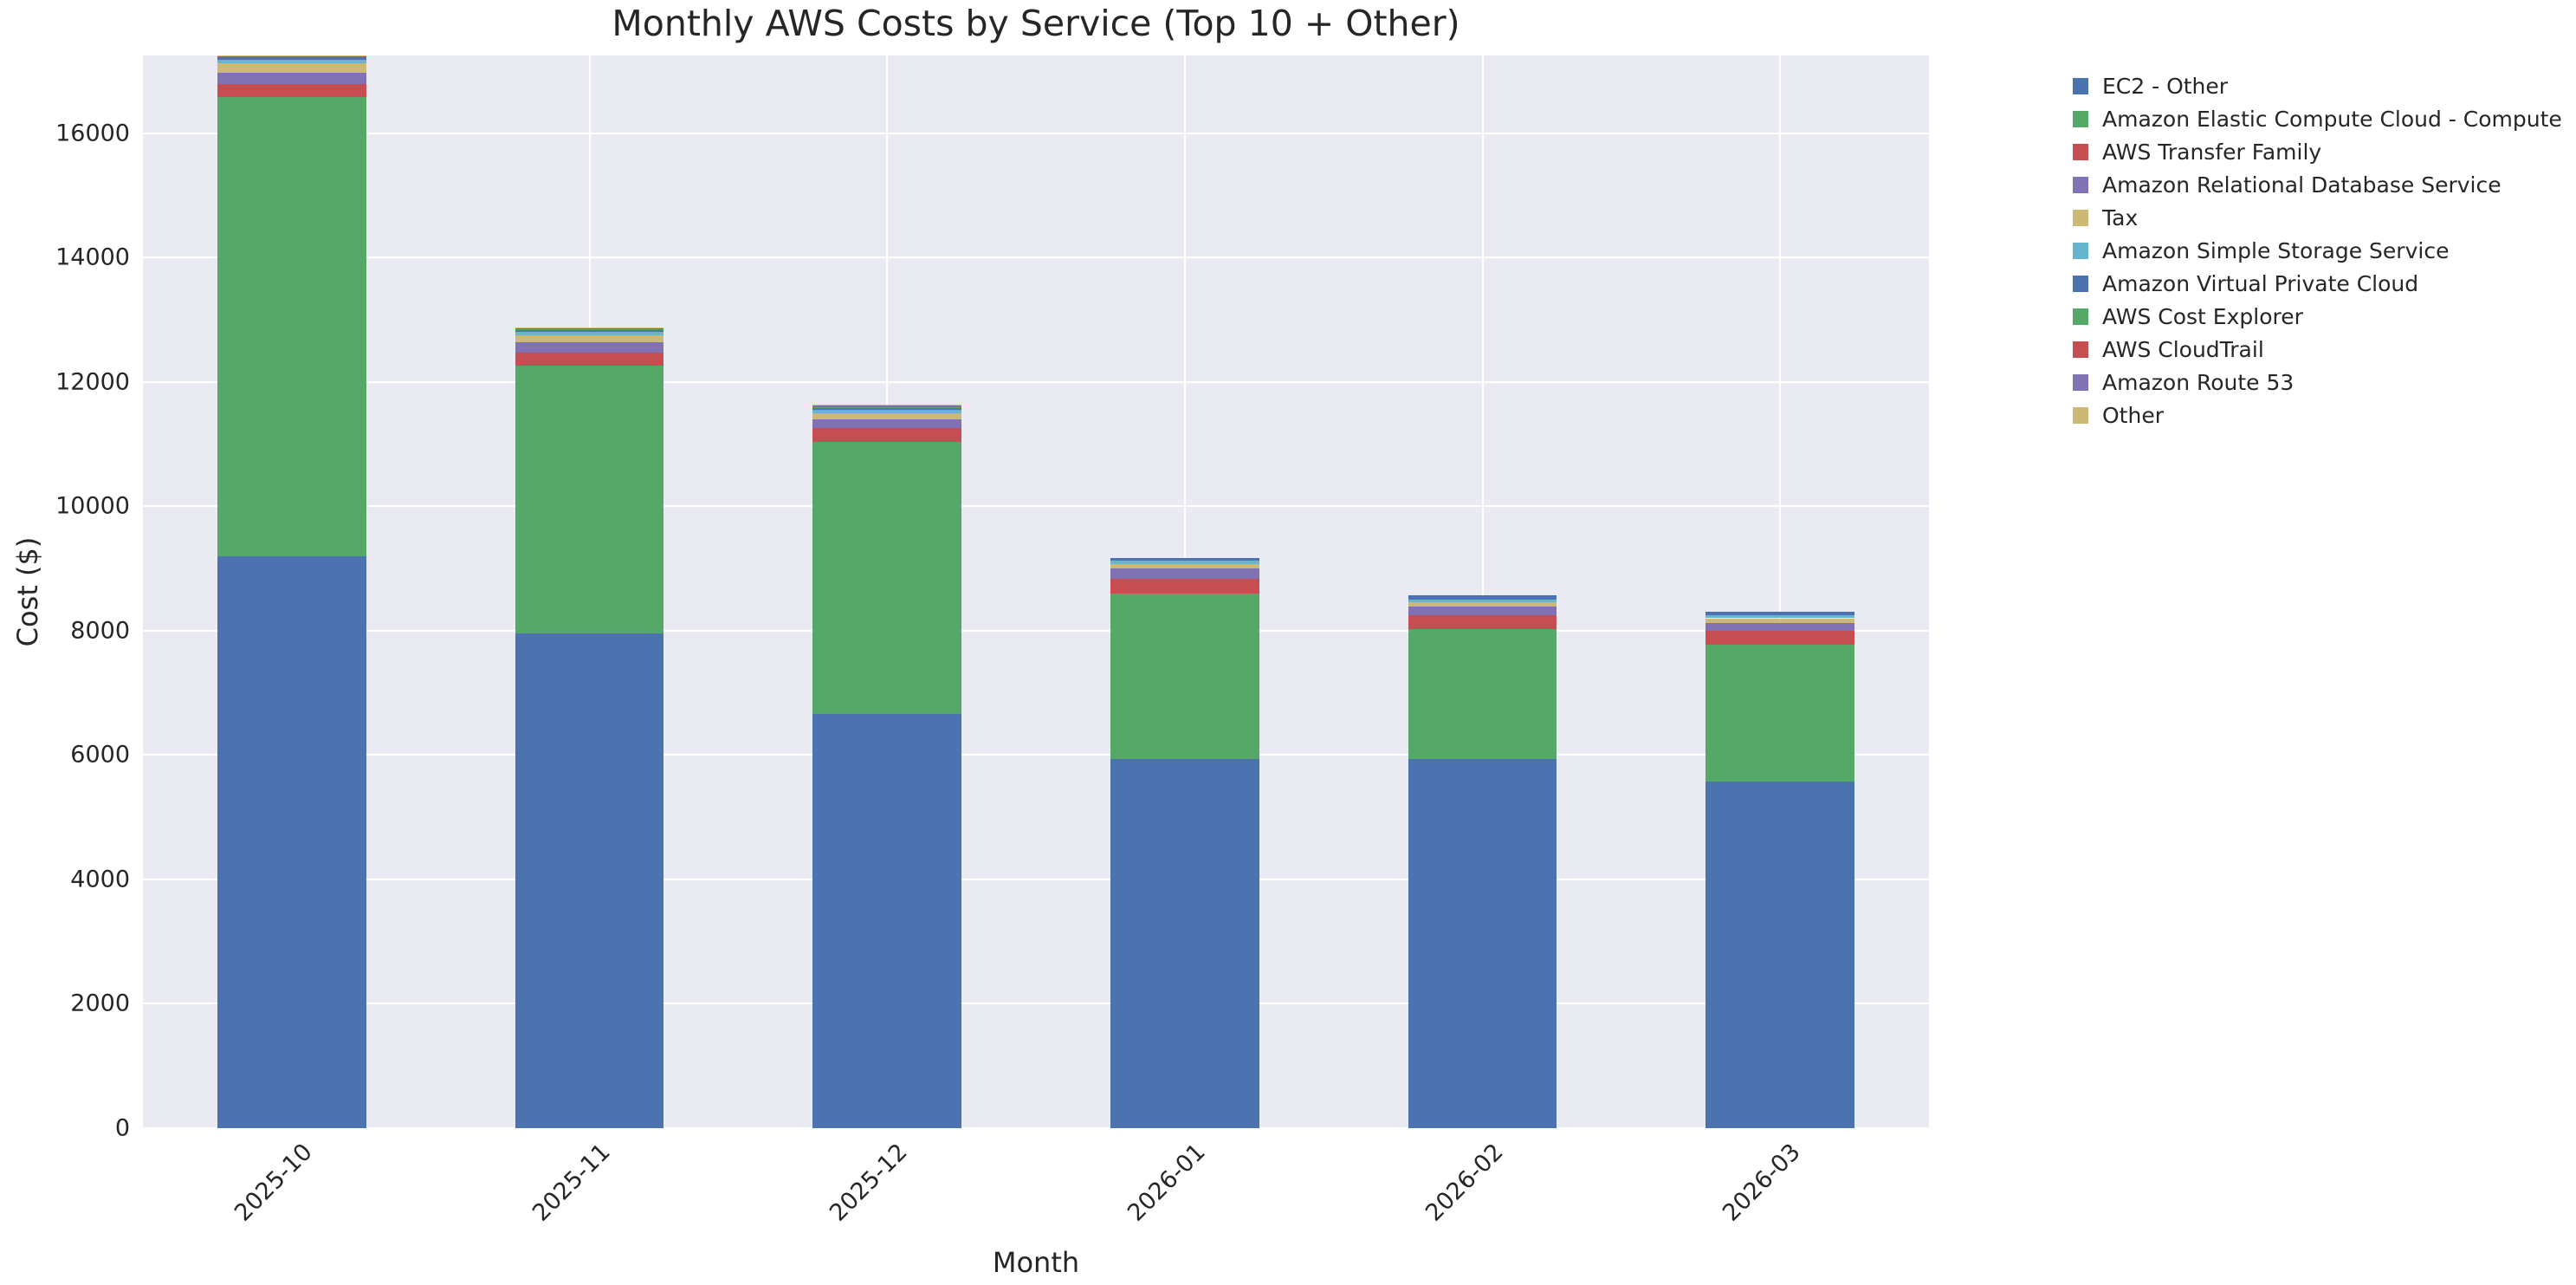 The image size is (2576, 1285). Describe the element at coordinates (1780, 620) in the screenshot. I see `bar-segment-2026-03-tax` at that location.